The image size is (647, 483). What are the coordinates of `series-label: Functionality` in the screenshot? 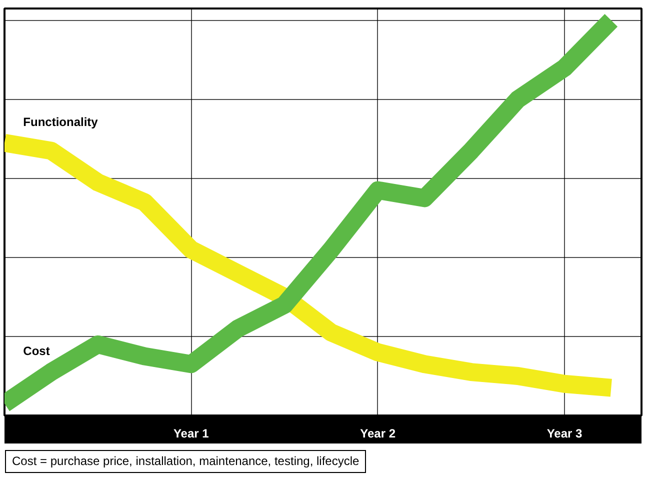 It's located at (60, 121).